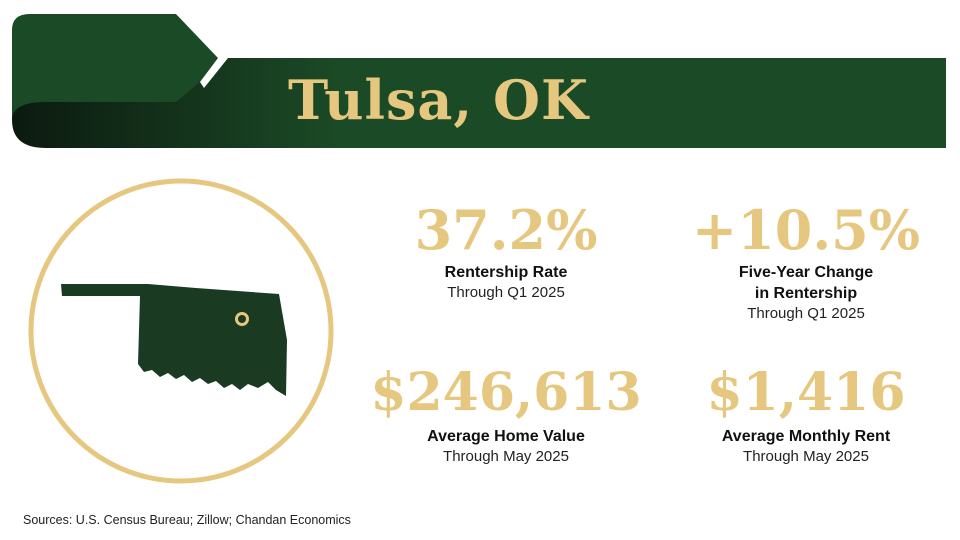 The height and width of the screenshot is (540, 960). I want to click on stat-rentership-rate: 37.2% Rentership Rate Through Q1 2025, so click(506, 250).